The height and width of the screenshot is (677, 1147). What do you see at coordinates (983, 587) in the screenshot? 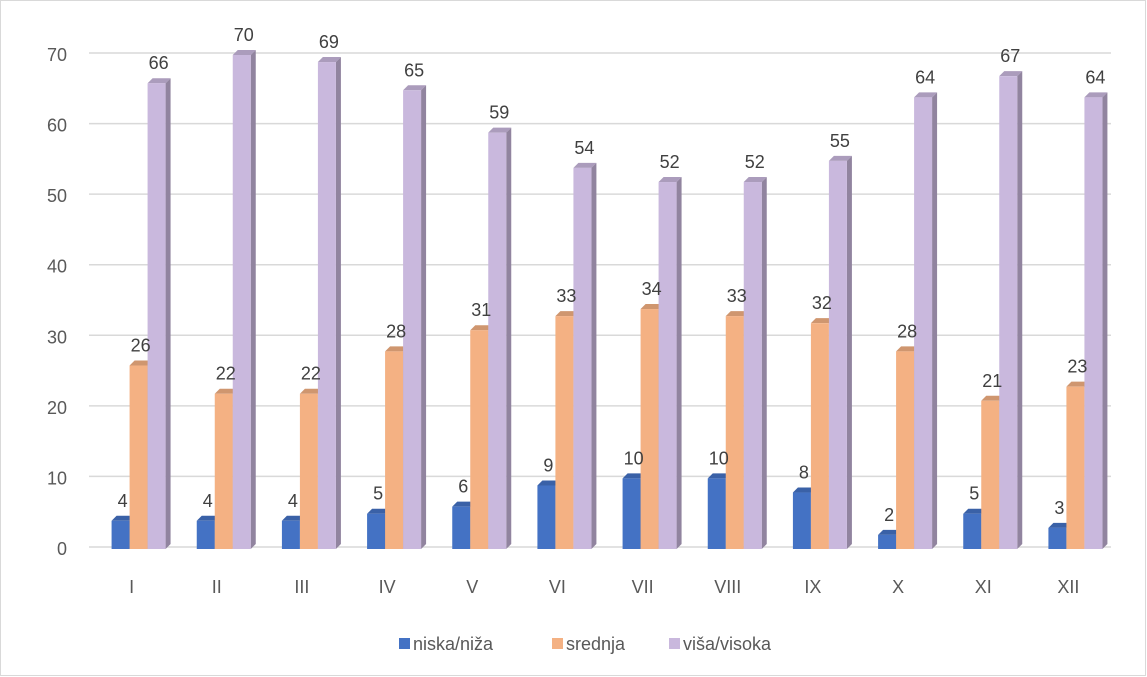
I see `x-tick-label: XI` at bounding box center [983, 587].